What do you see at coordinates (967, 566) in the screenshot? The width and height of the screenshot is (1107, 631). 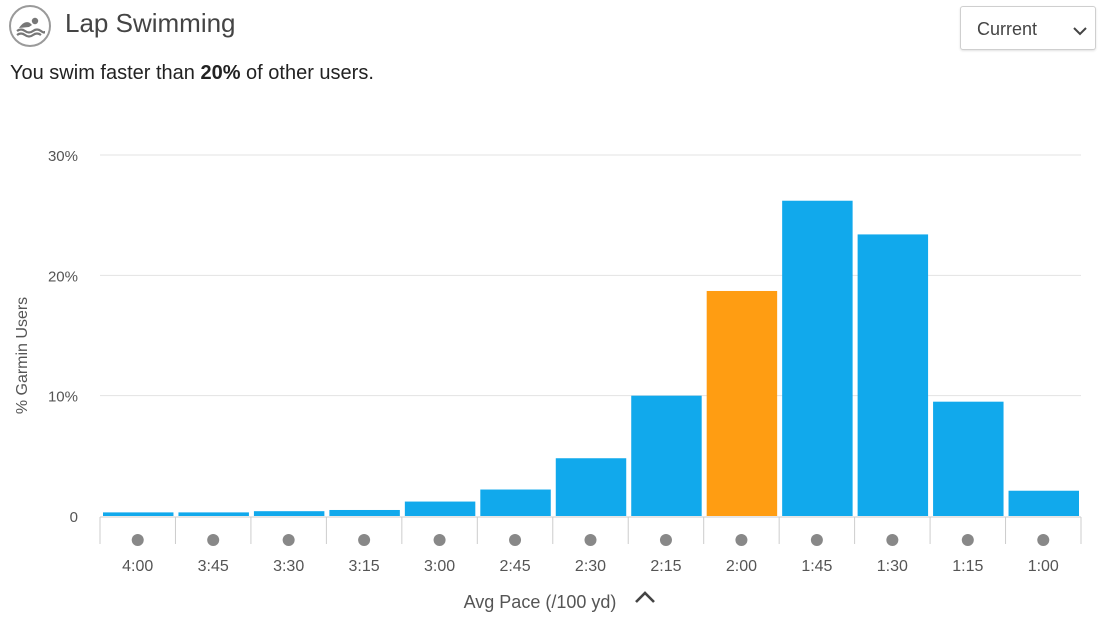 I see `x-tick-label: 1:15` at bounding box center [967, 566].